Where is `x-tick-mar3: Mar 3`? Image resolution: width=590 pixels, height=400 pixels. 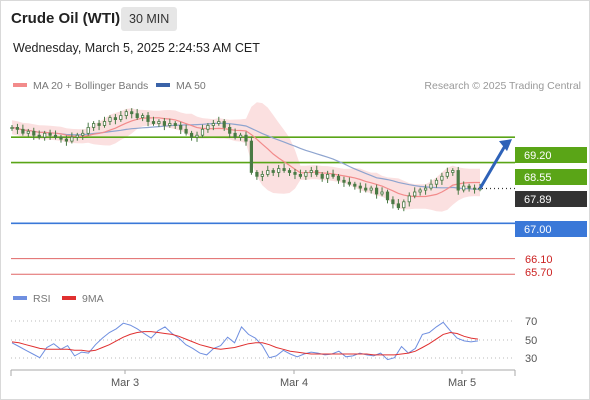
x-tick-mar3: Mar 3 is located at coordinates (125, 383).